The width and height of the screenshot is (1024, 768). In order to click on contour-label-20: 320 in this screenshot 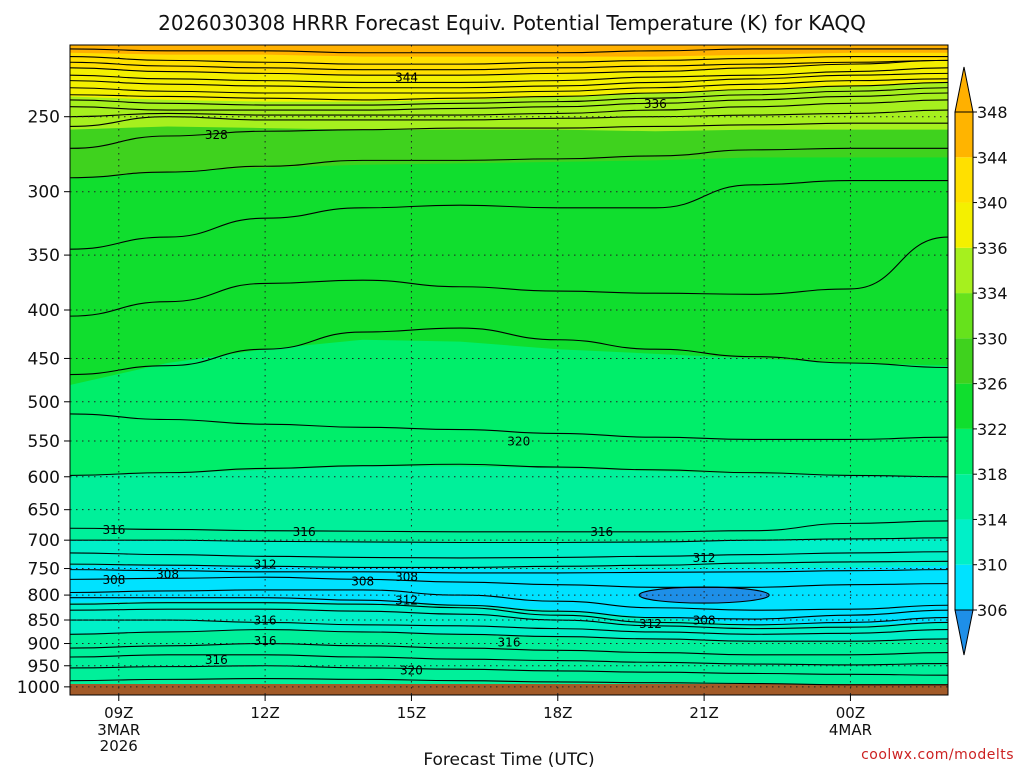, I will do `click(411, 671)`.